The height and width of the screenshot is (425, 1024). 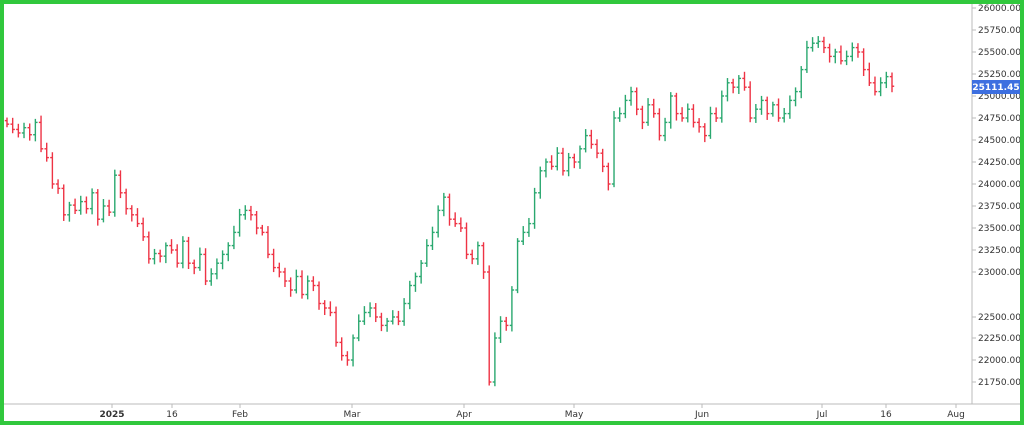 I want to click on x-tick-label: Mar, so click(x=352, y=415).